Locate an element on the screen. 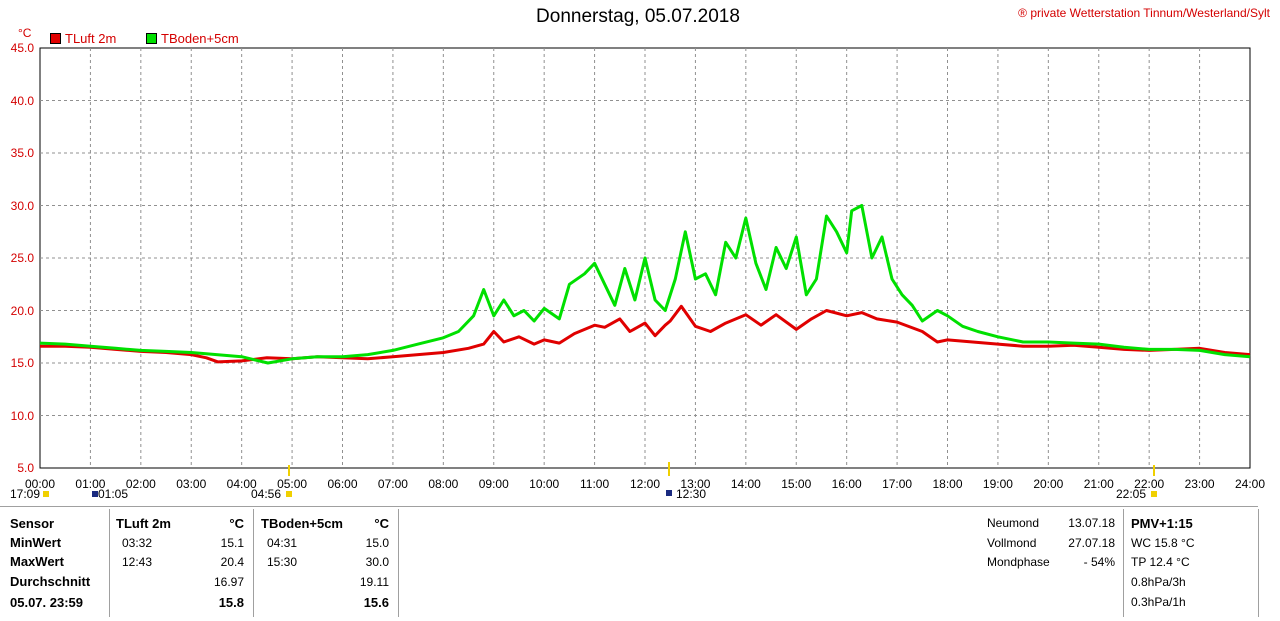 This screenshot has width=1280, height=621. marker-moon-cycle: 01:05 is located at coordinates (113, 494).